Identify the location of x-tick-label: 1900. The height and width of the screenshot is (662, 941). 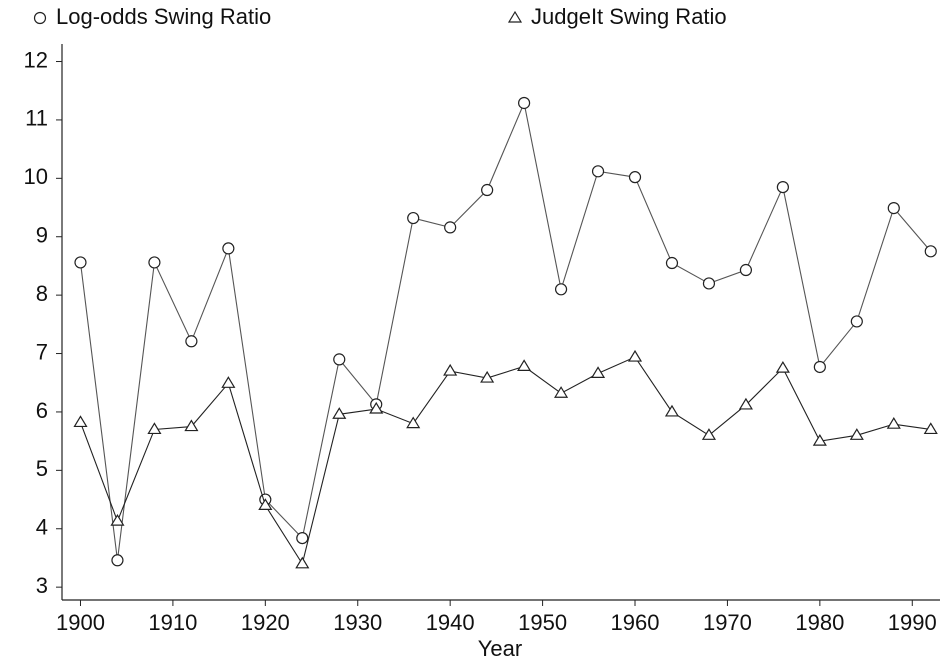
(80, 622).